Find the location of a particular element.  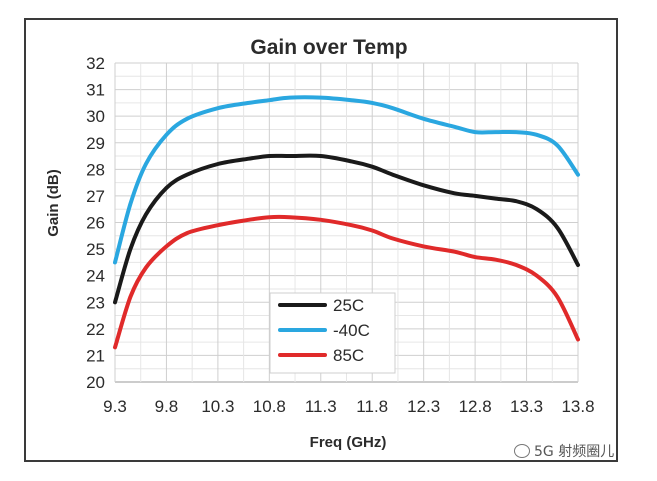

chart-title: Gain over Temp is located at coordinates (328, 47).